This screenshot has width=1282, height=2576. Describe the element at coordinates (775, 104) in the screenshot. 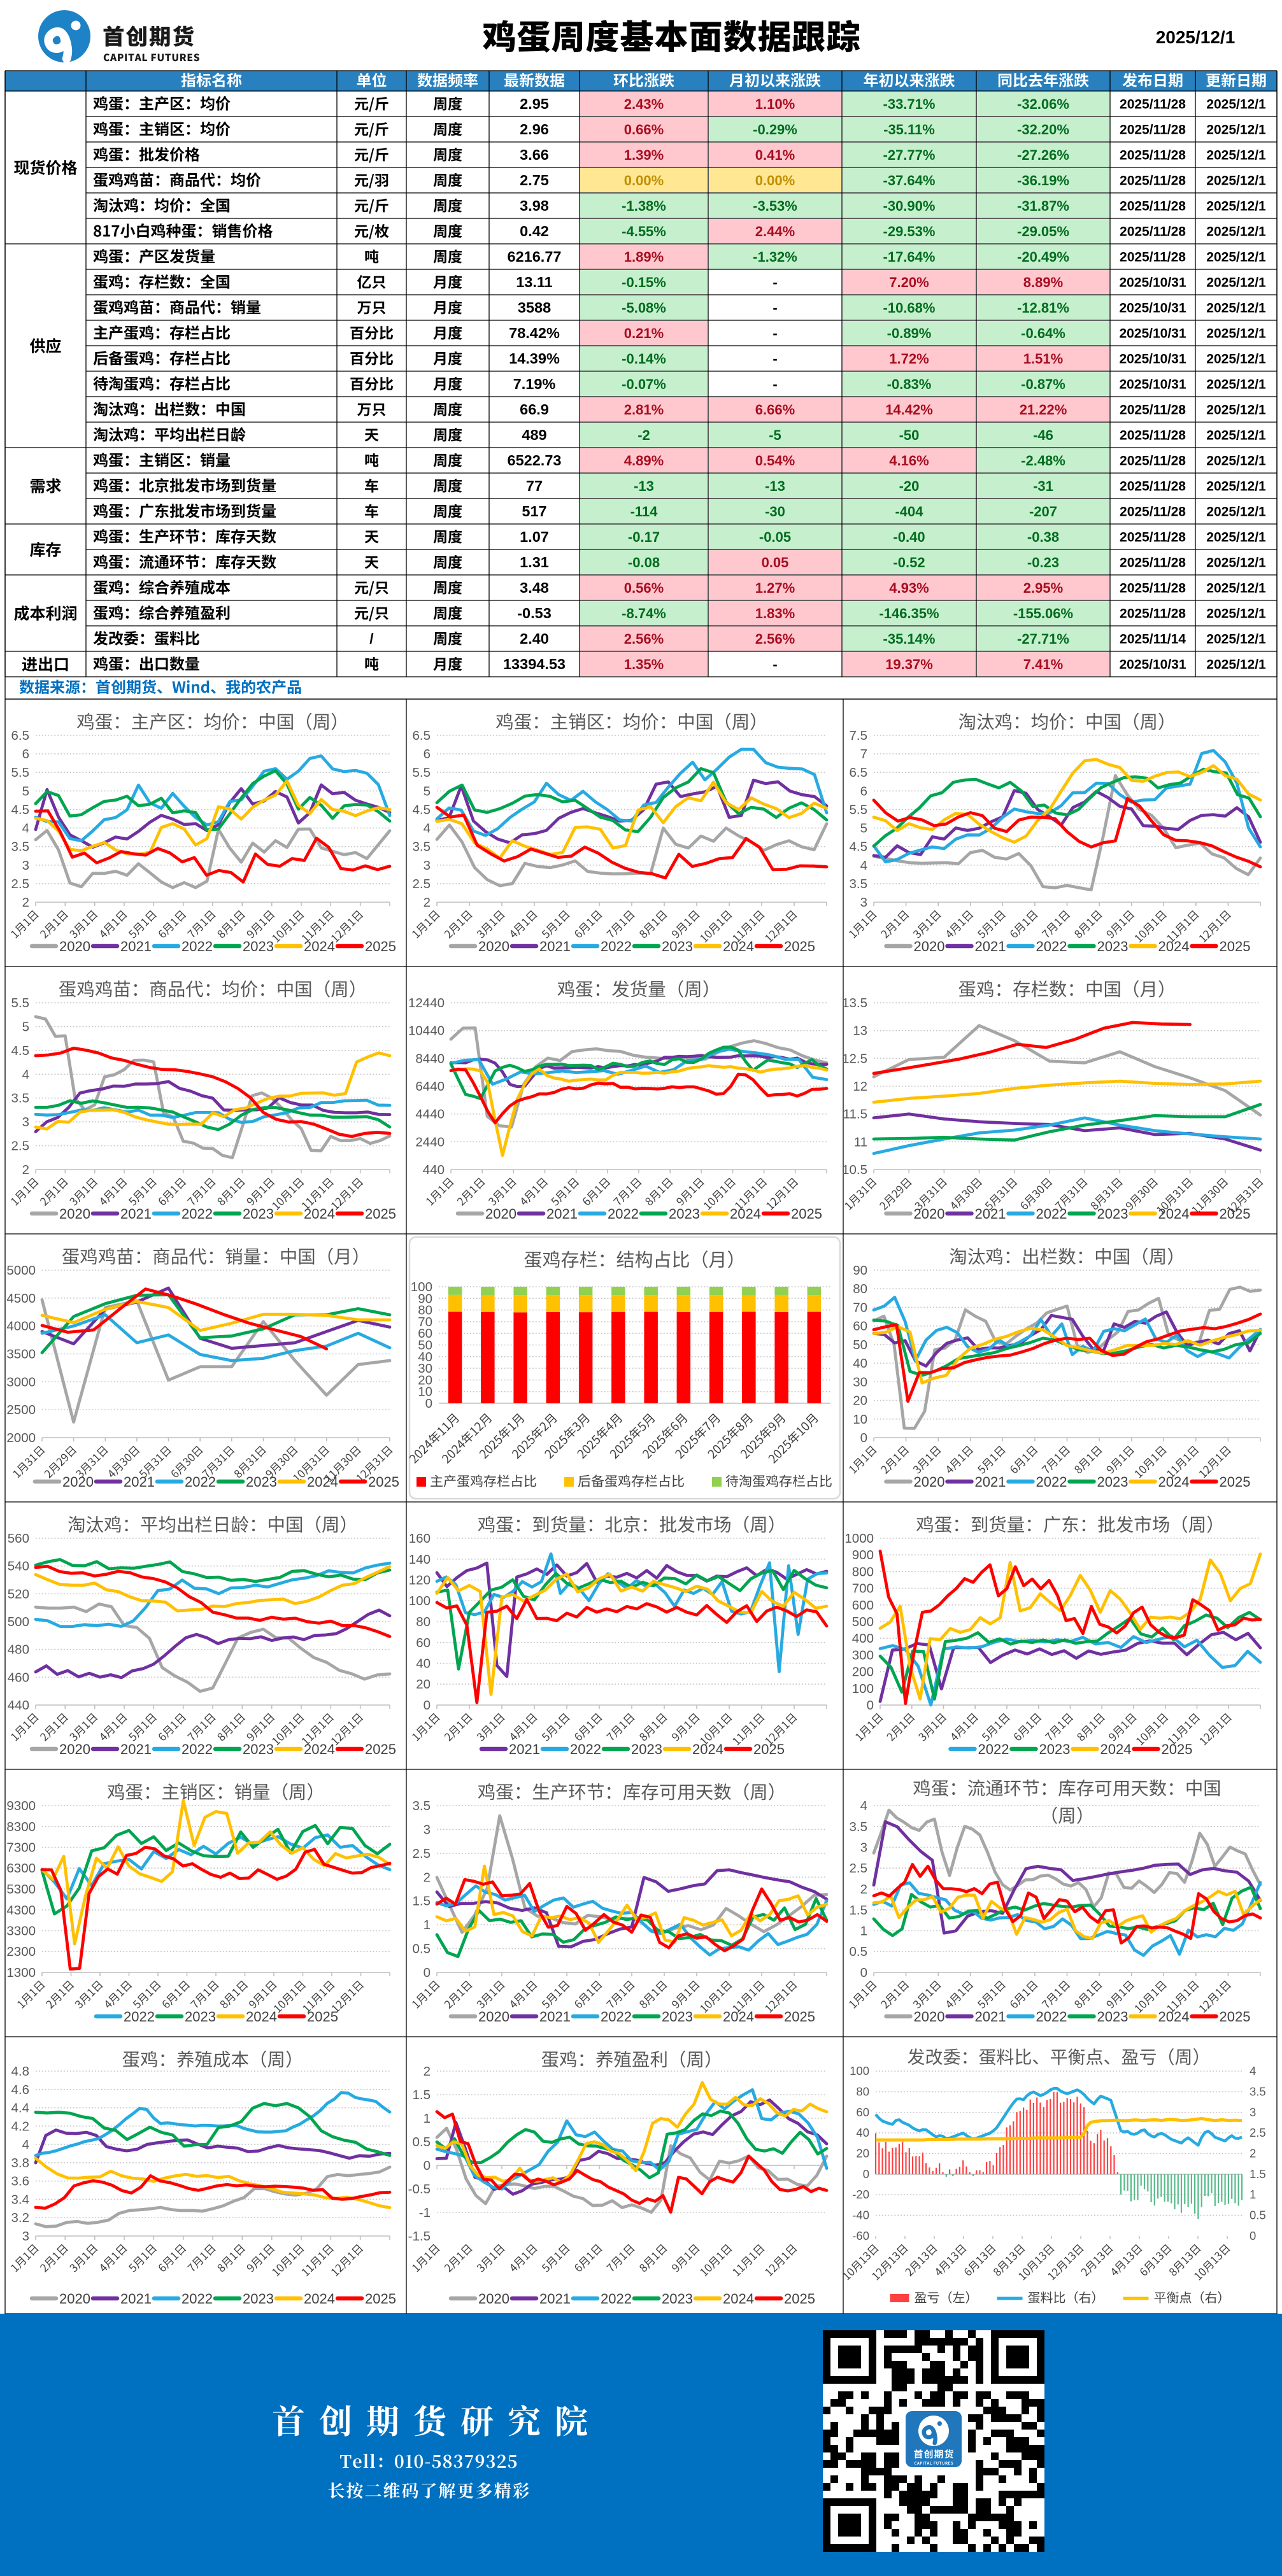

I see `svg-text: 1.10%` at that location.